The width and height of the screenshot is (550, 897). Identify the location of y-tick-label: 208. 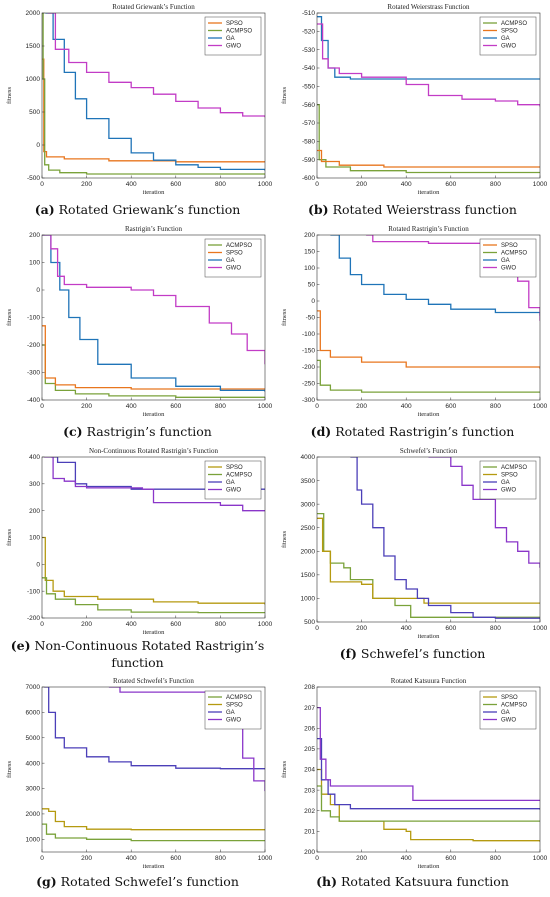
(309, 687).